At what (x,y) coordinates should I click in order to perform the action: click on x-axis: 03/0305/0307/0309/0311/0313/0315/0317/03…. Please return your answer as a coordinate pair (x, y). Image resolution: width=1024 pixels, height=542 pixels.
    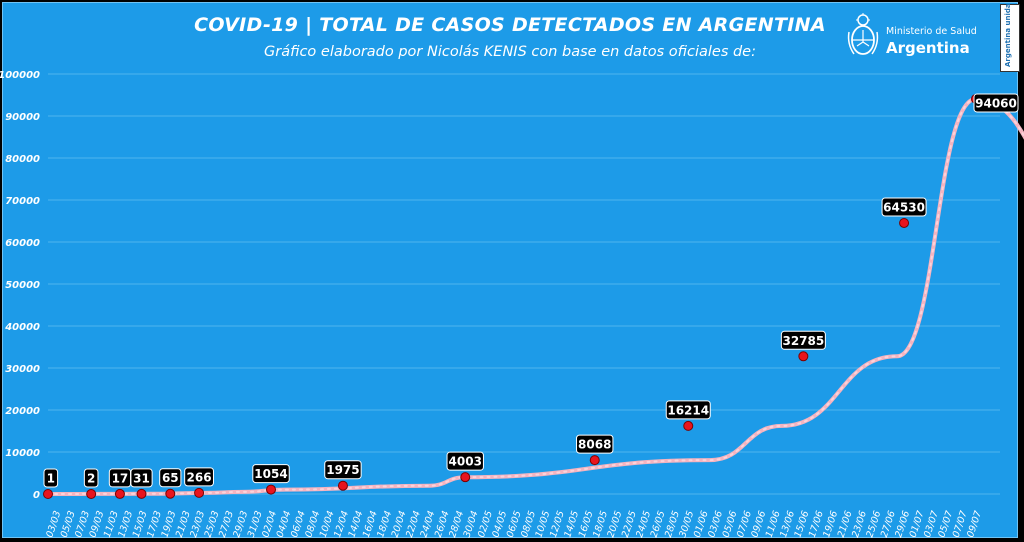
    Looking at the image, I should click on (514, 523).